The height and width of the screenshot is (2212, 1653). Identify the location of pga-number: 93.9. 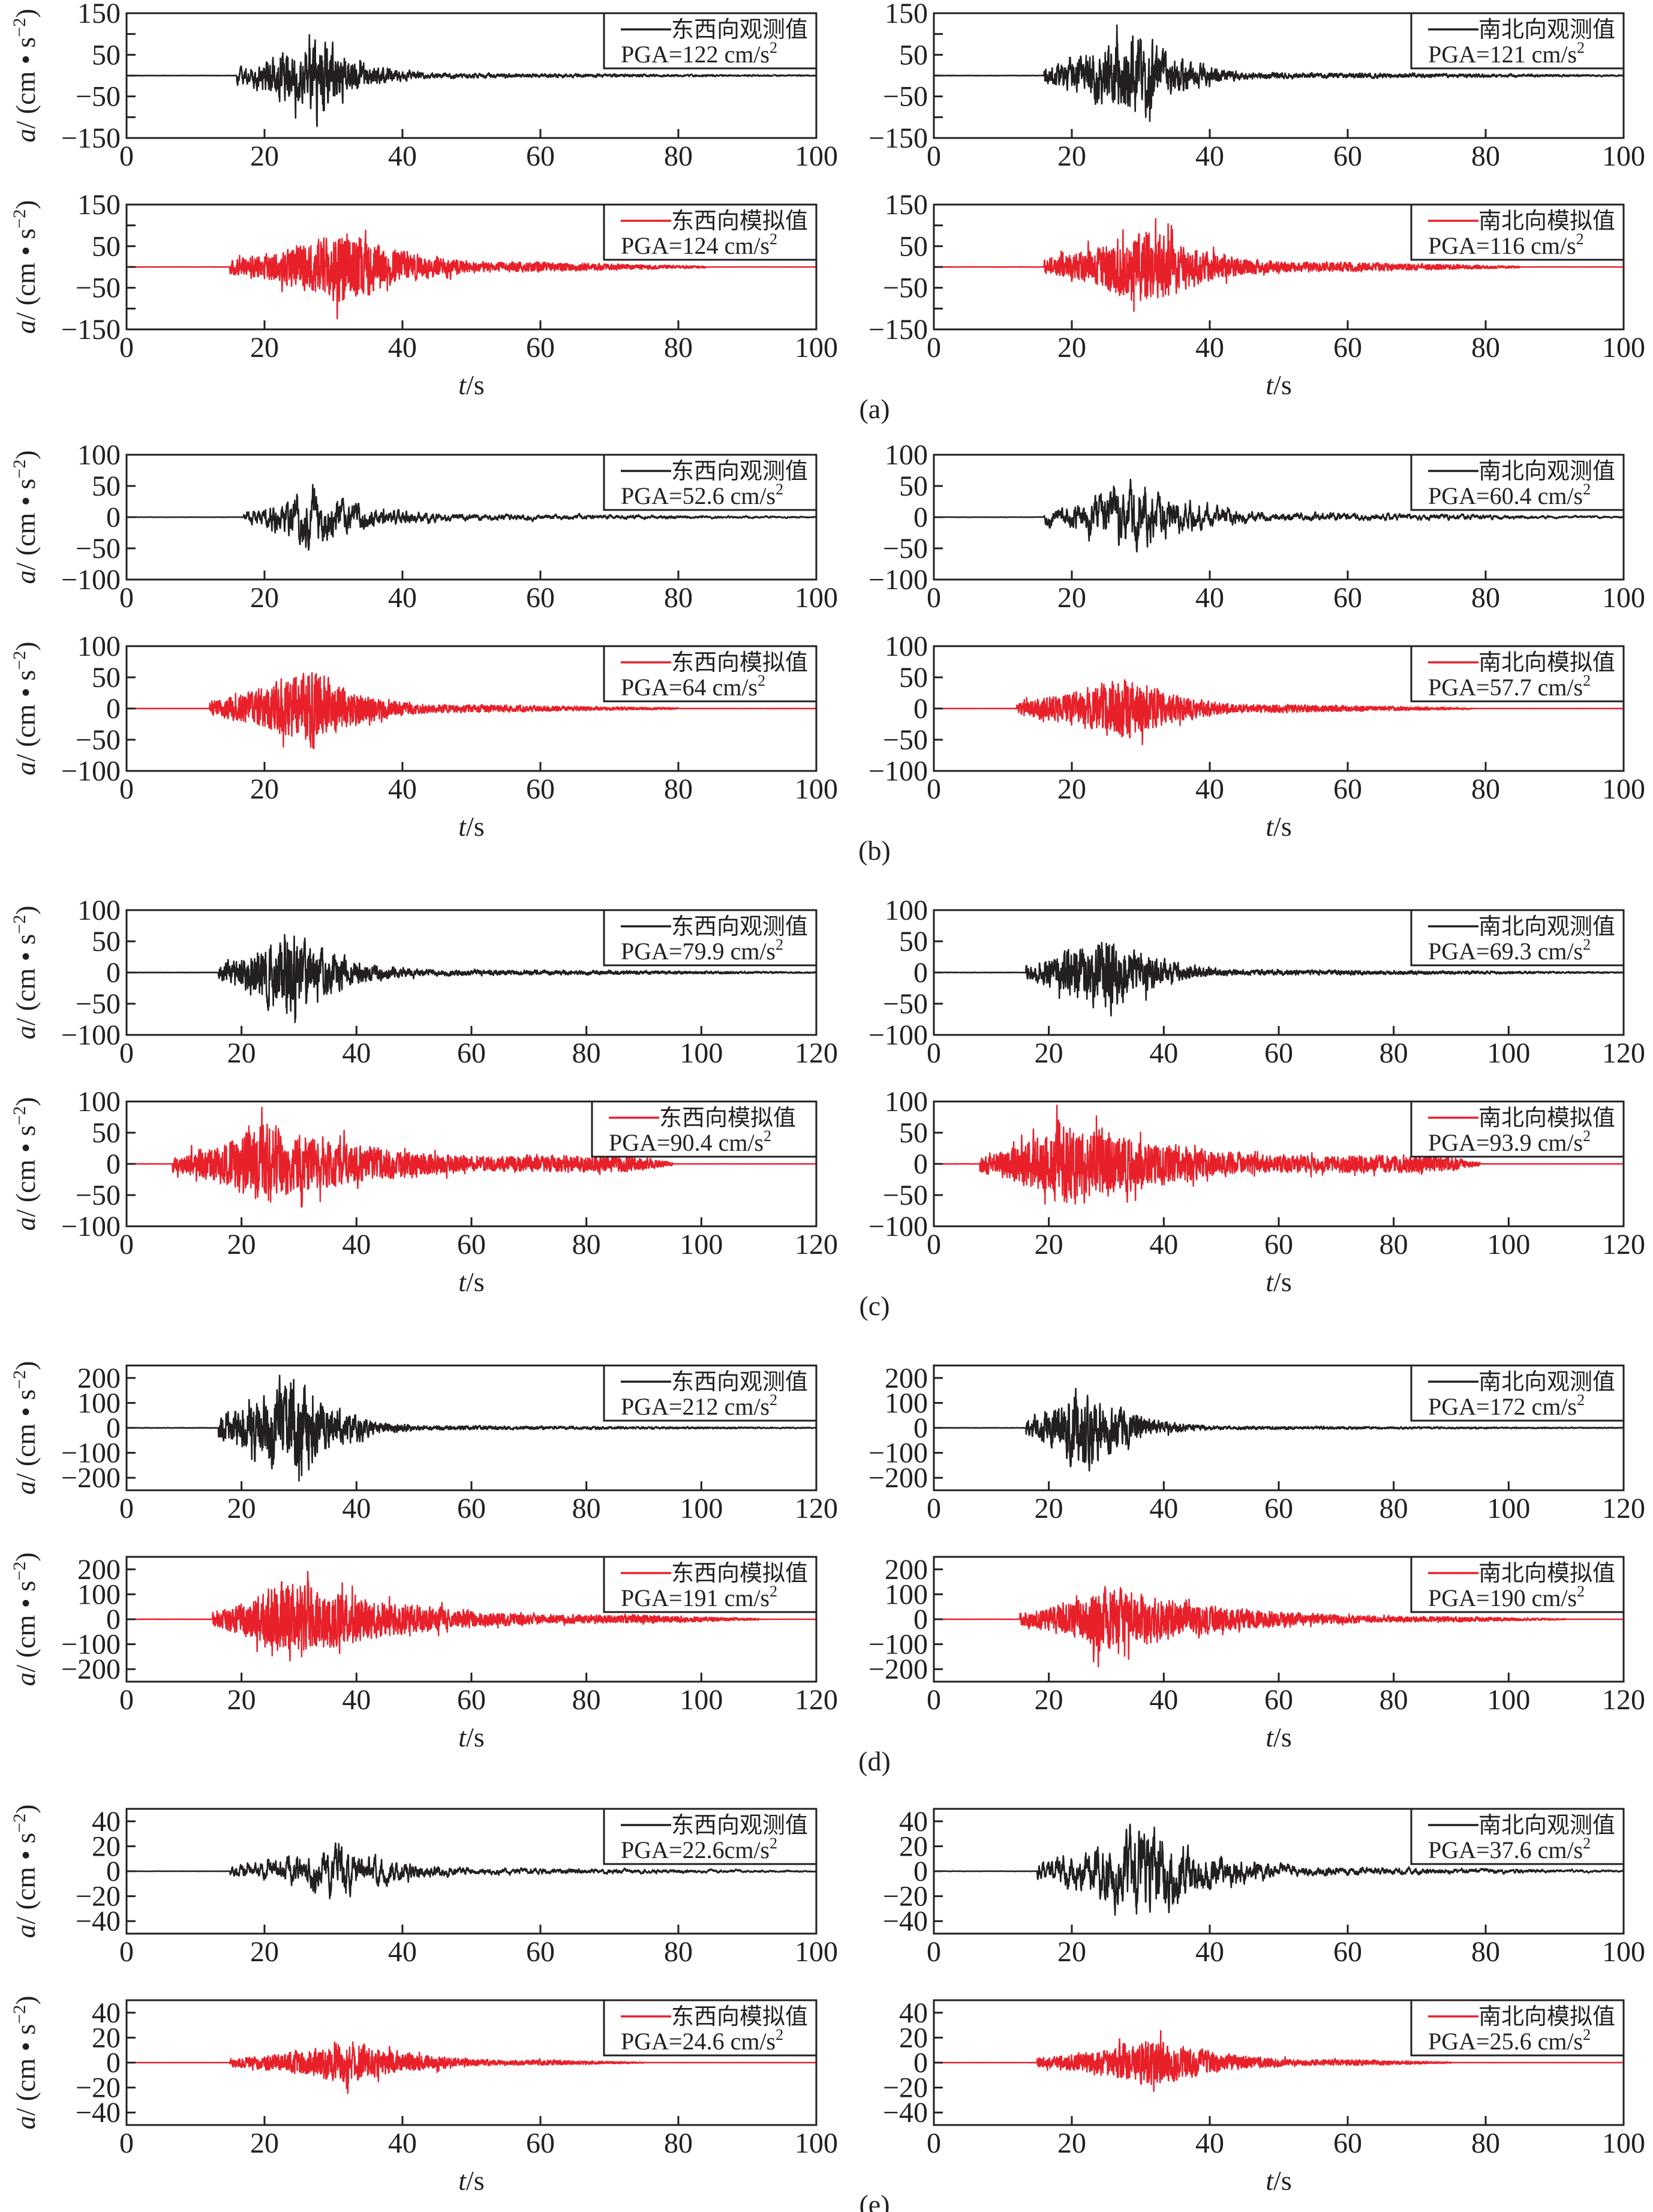
(1511, 1142).